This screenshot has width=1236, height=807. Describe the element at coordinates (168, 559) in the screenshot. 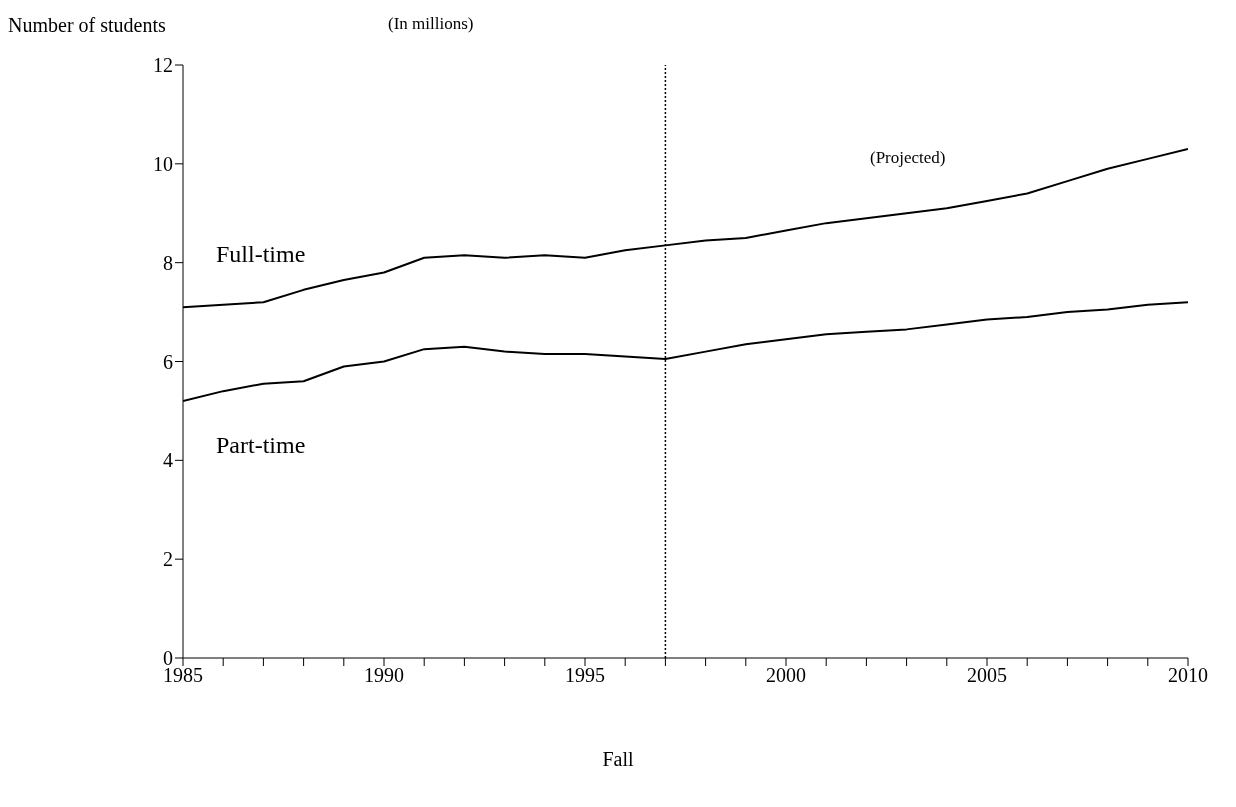

I see `y-tick-label: 2` at that location.